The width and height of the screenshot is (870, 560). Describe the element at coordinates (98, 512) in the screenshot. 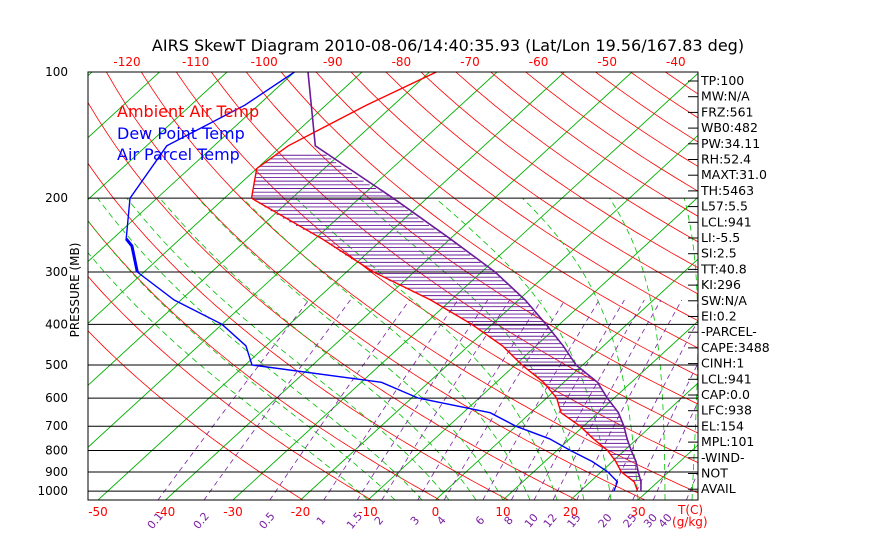

I see `bottom-temperature-tick-label: -50` at that location.